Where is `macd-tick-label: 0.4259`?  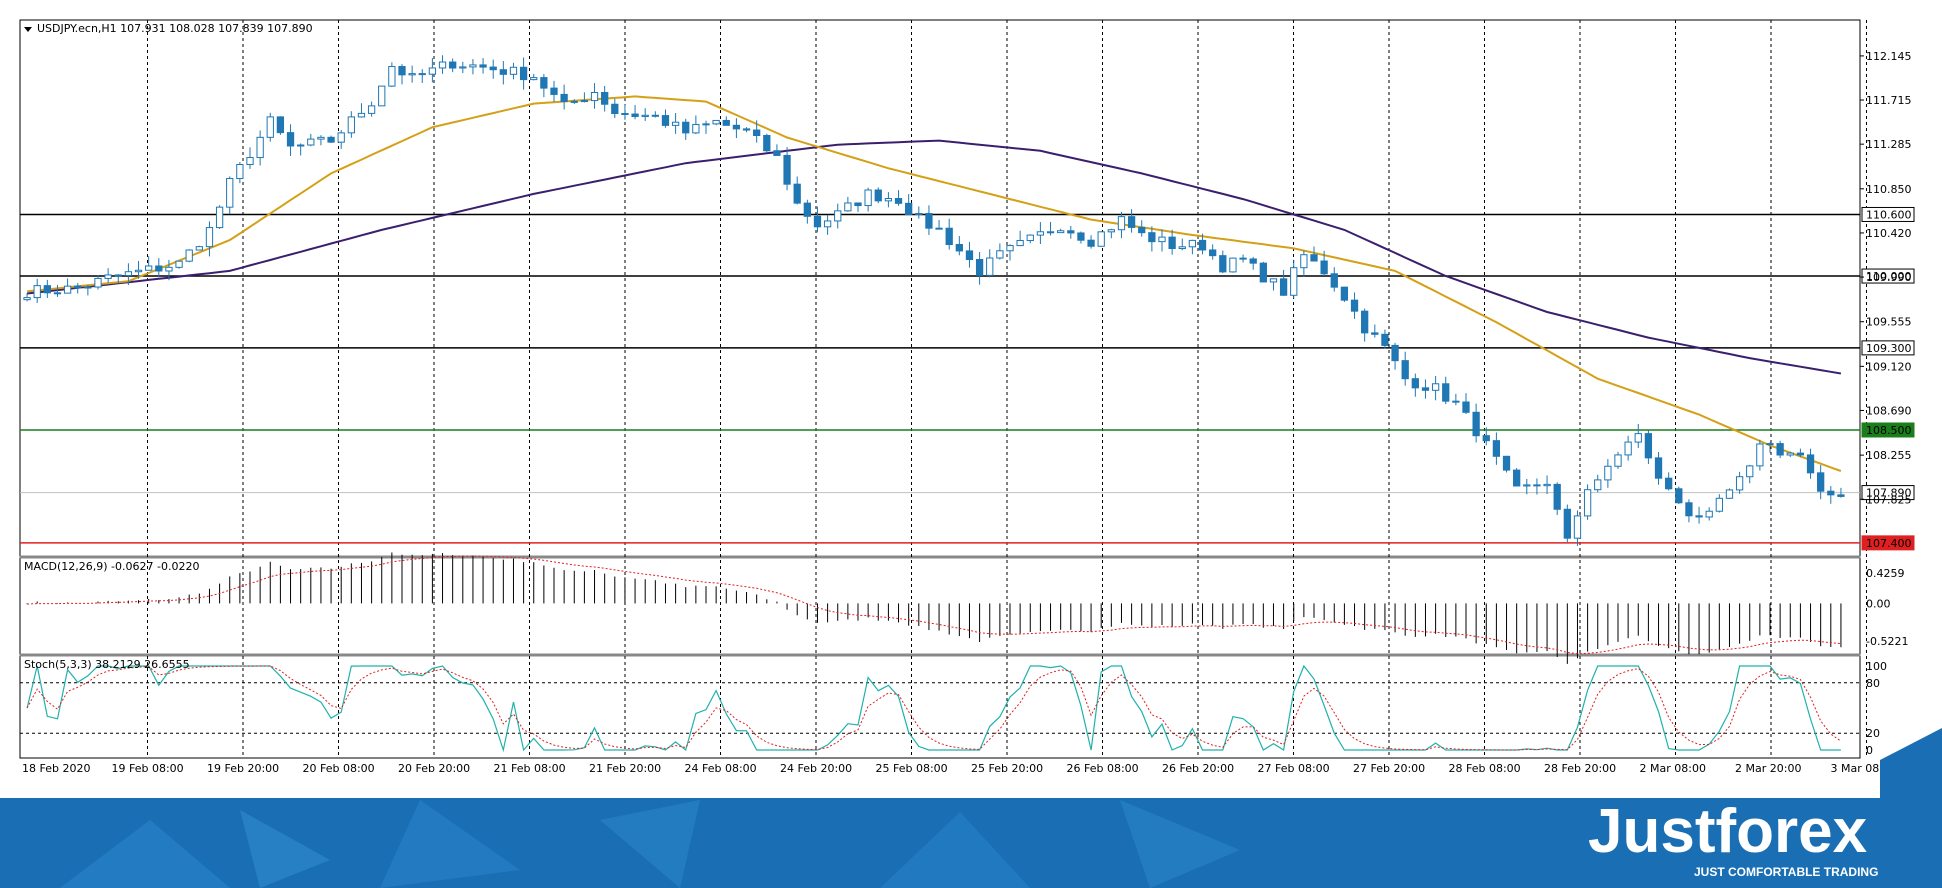 macd-tick-label: 0.4259 is located at coordinates (1885, 573).